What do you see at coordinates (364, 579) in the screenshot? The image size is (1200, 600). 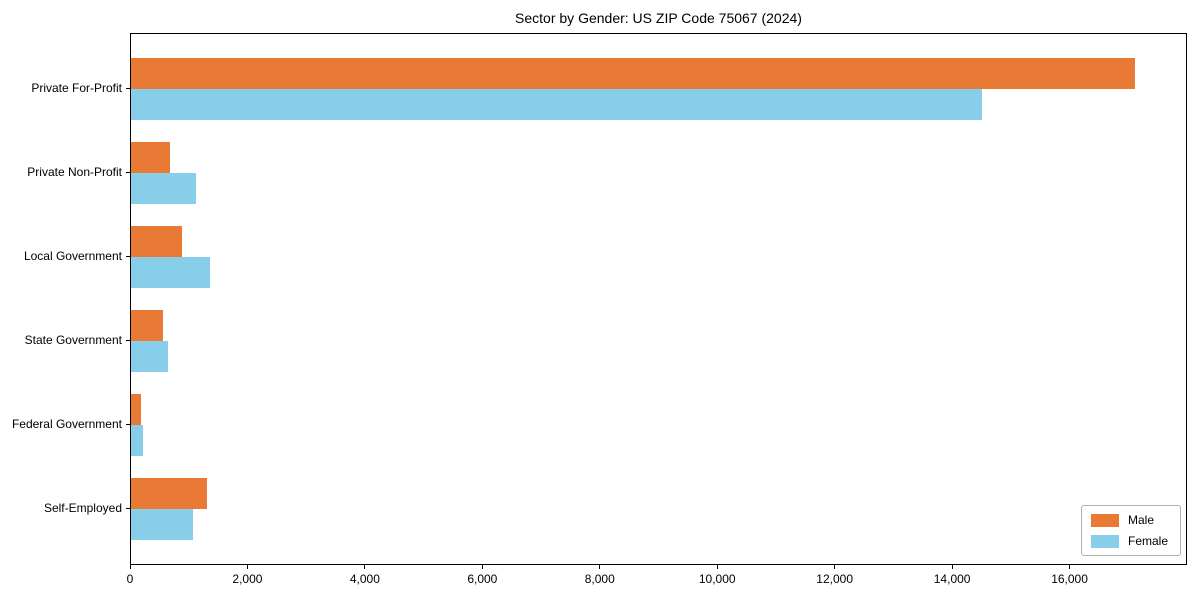 I see `x-axis-tick-label: 4,000` at bounding box center [364, 579].